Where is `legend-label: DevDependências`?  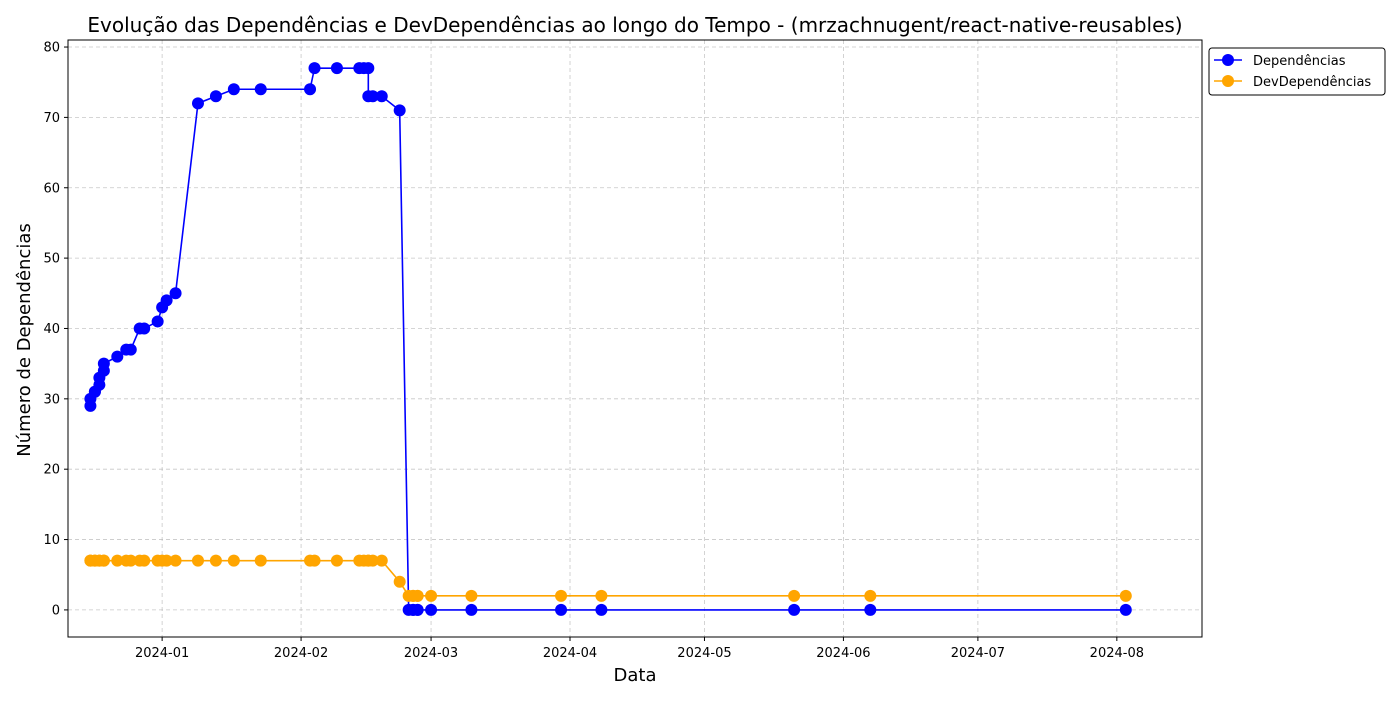
legend-label: DevDependências is located at coordinates (1312, 82).